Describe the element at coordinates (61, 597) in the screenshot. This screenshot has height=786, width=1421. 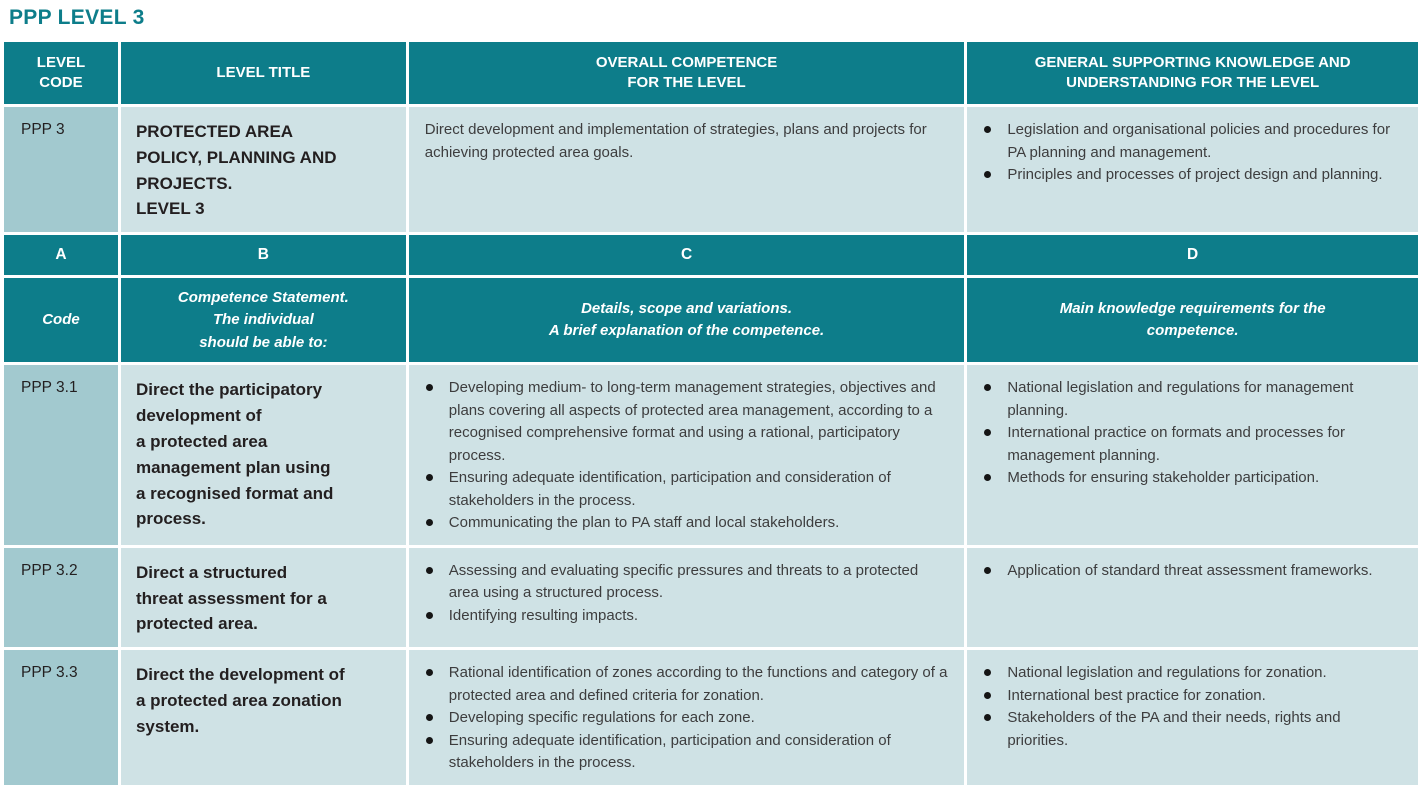
I see `row-code-cell: PPP 3.2` at that location.